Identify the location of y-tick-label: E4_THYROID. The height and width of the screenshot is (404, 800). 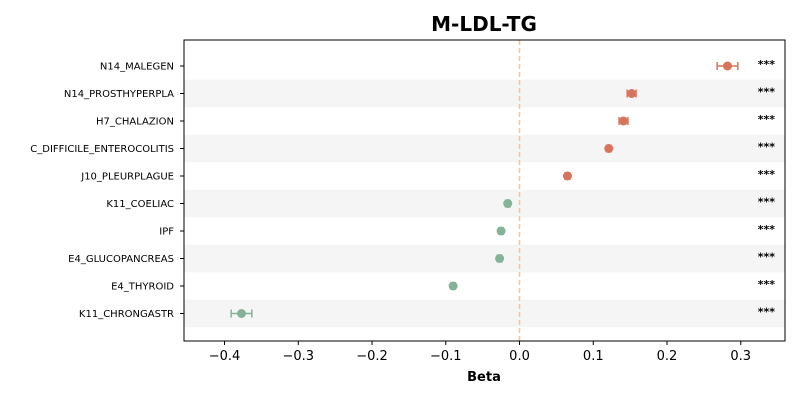
(142, 287).